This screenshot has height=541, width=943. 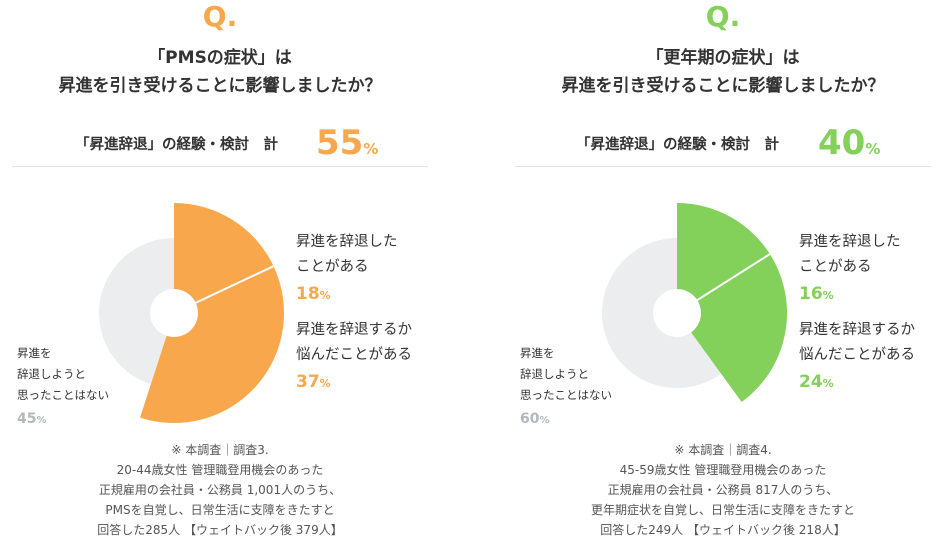 What do you see at coordinates (136, 311) in the screenshot?
I see `pie-slice-never` at bounding box center [136, 311].